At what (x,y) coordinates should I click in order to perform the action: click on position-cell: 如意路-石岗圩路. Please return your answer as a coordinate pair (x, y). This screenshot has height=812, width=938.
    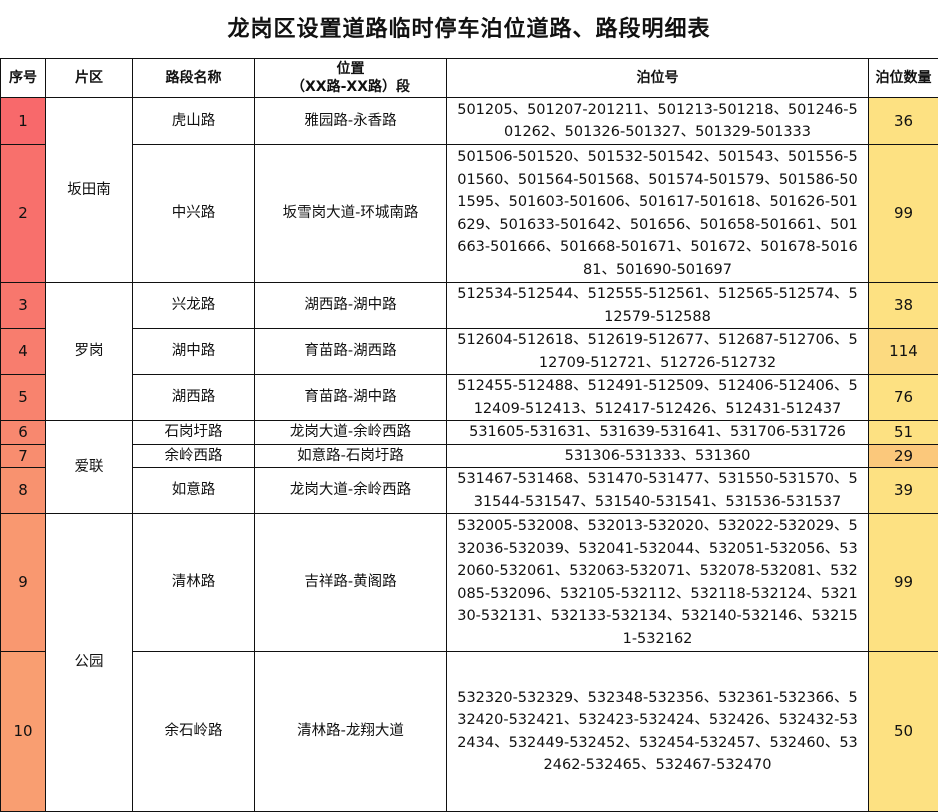
    Looking at the image, I should click on (351, 456).